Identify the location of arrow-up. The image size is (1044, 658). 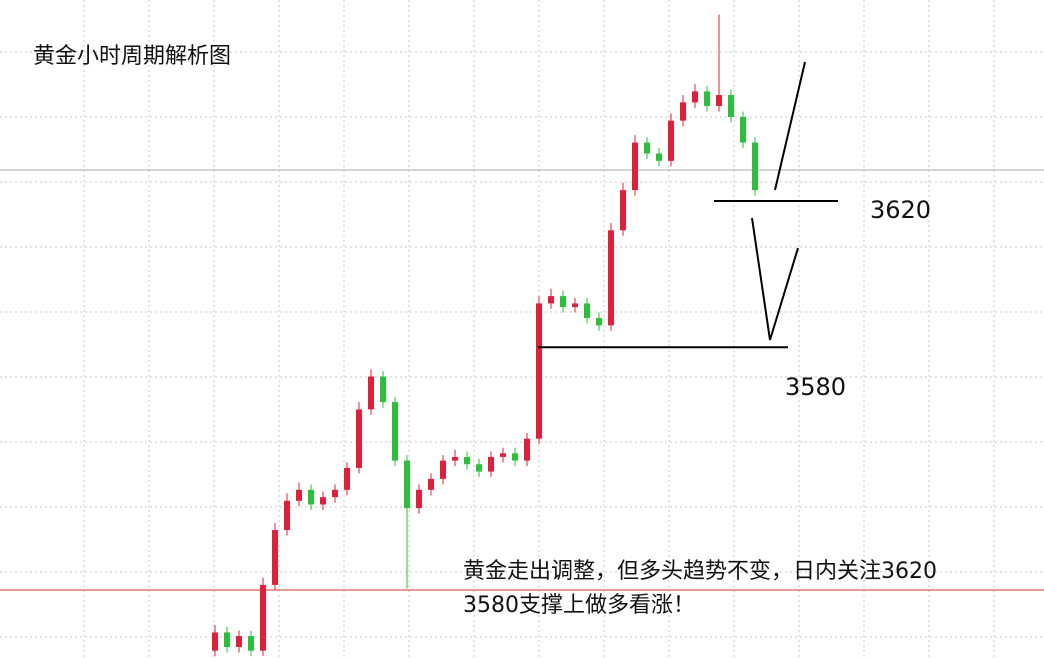
(790, 126).